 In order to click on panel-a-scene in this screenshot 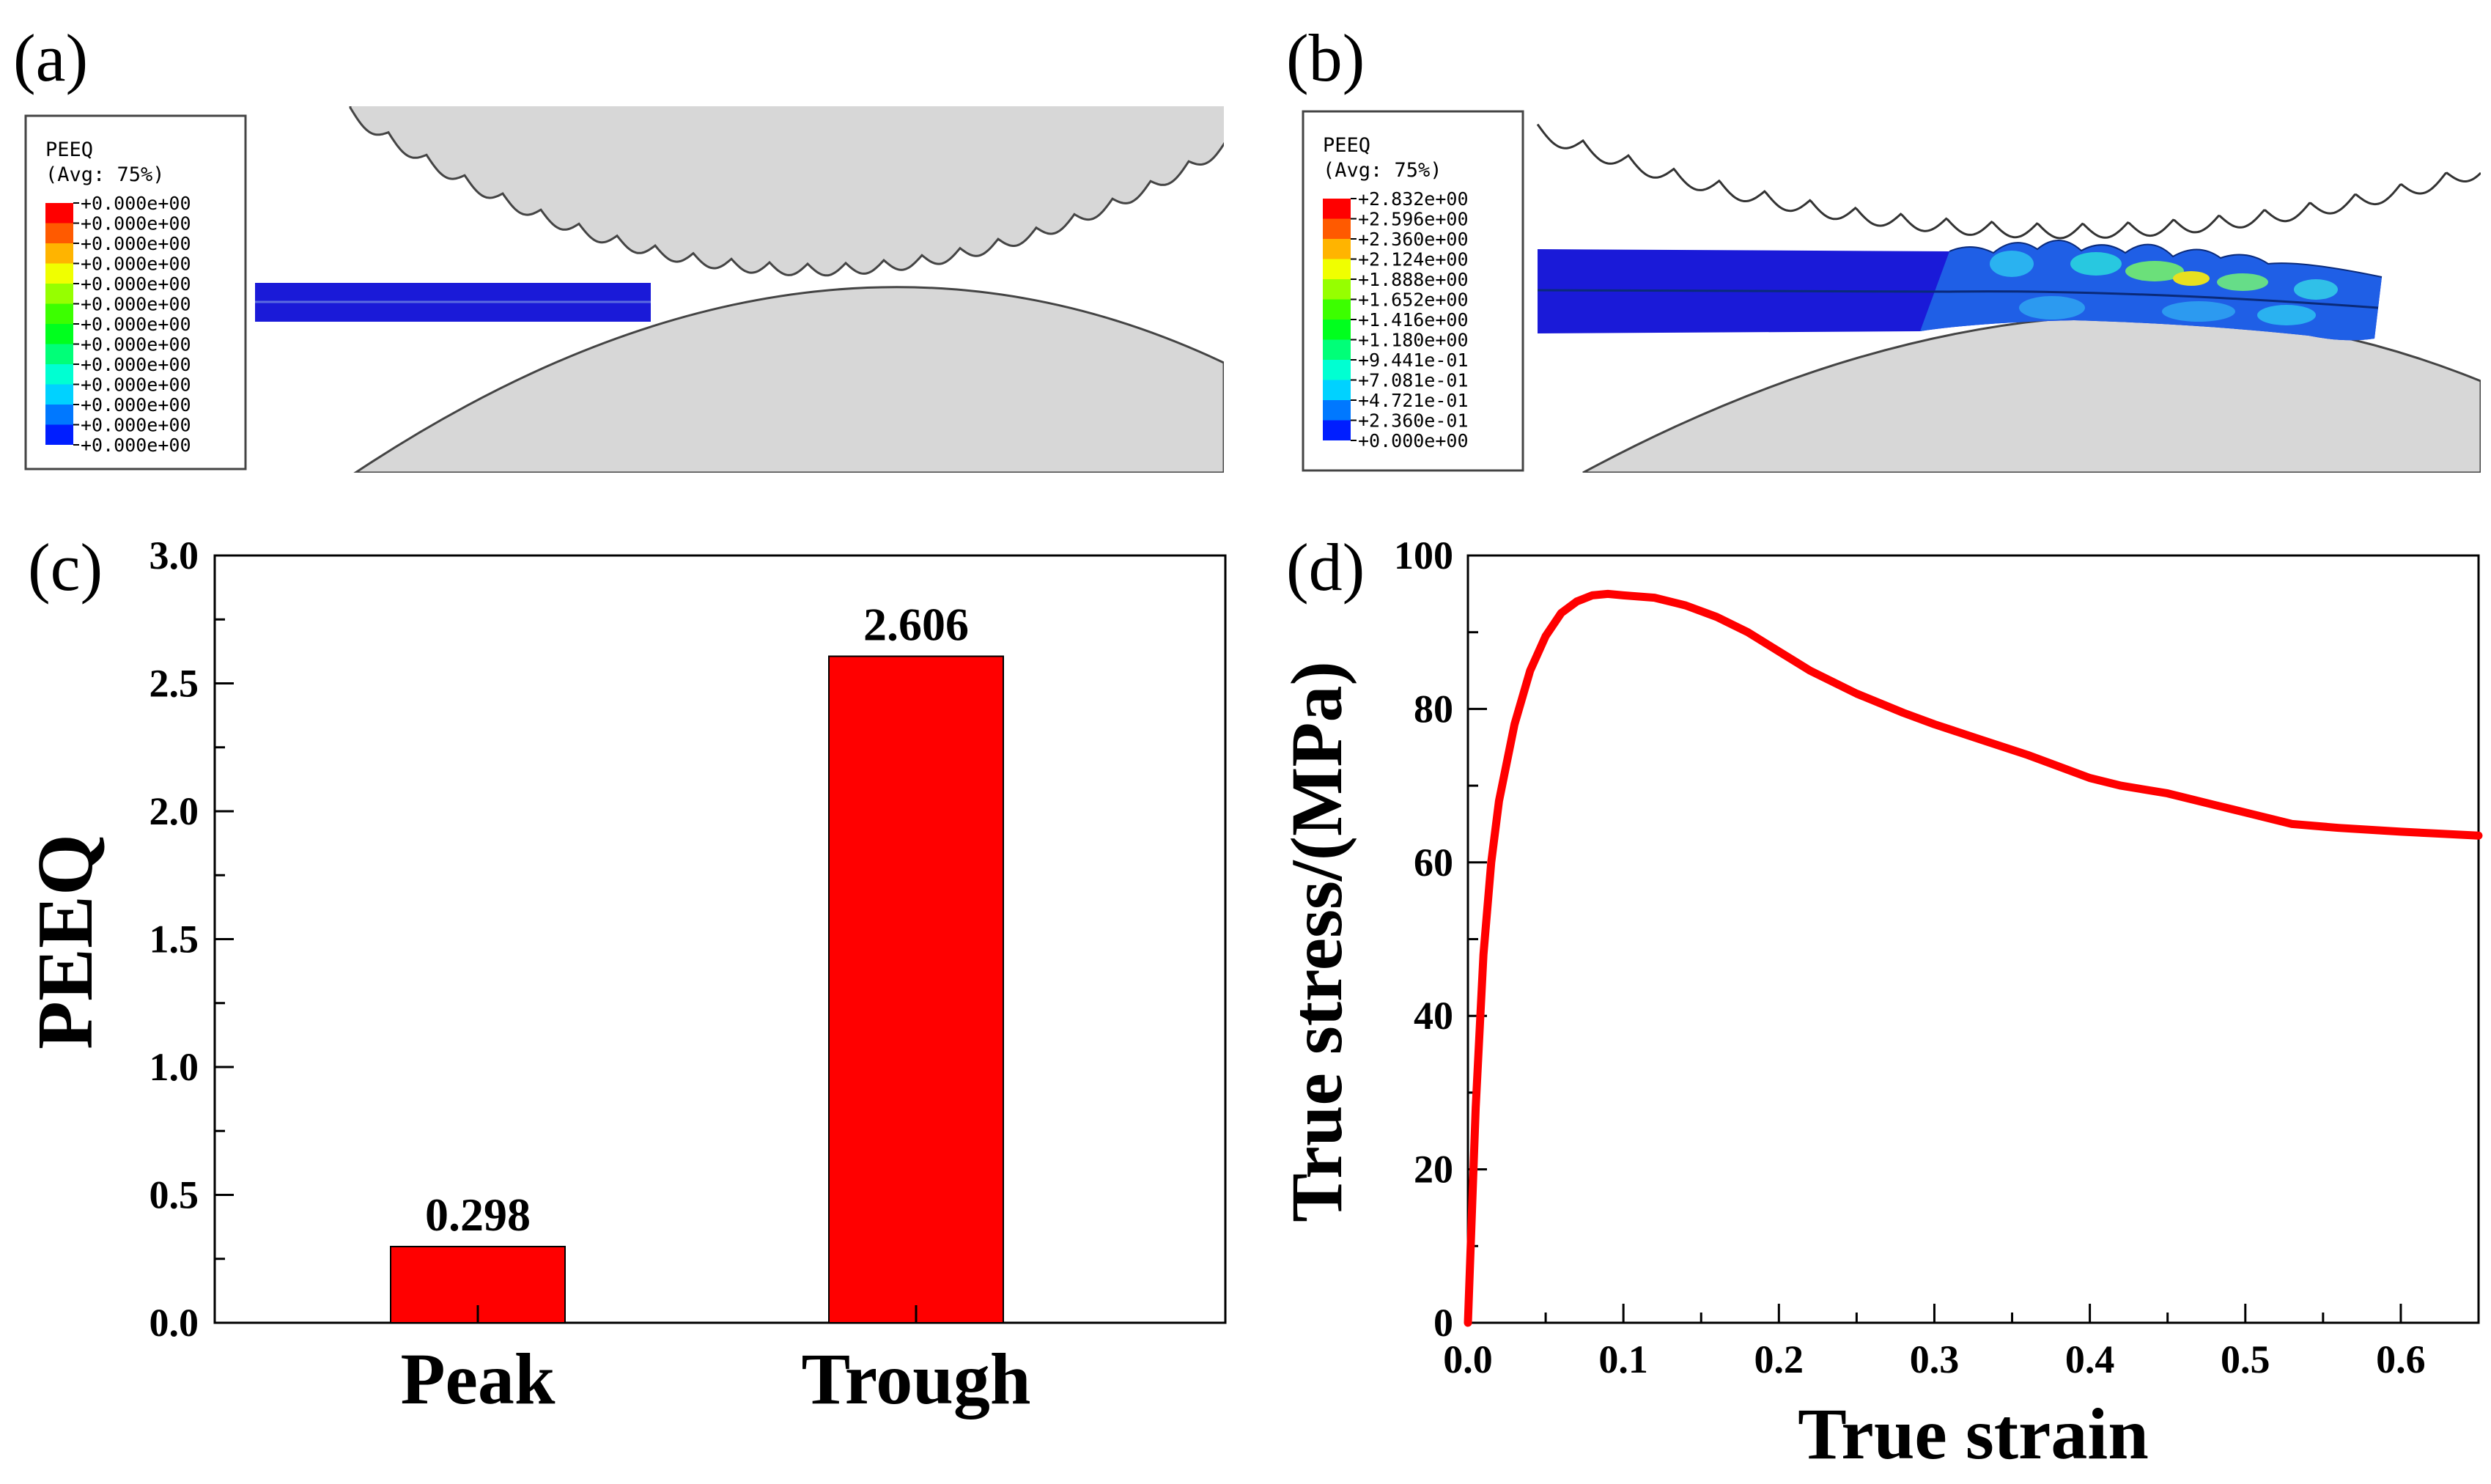, I will do `click(786, 289)`.